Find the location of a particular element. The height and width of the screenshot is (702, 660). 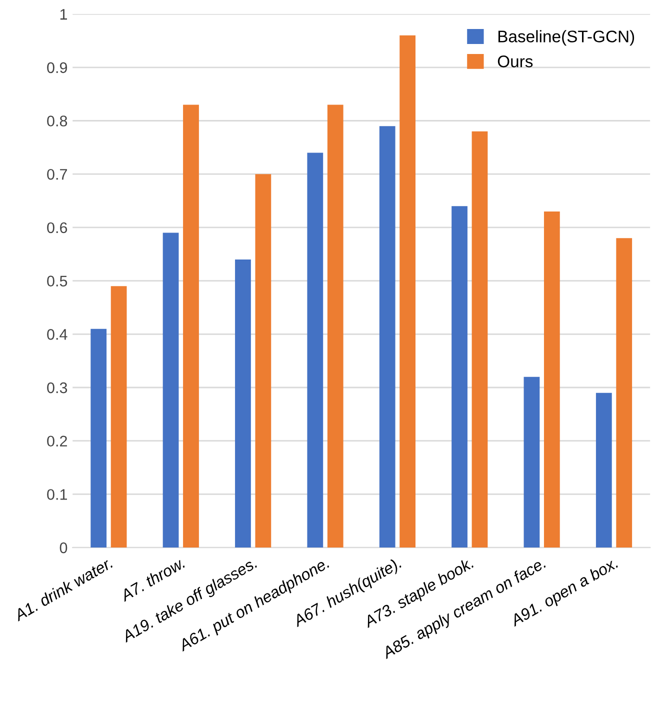

y-tick-label: 0.9 is located at coordinates (57, 68).